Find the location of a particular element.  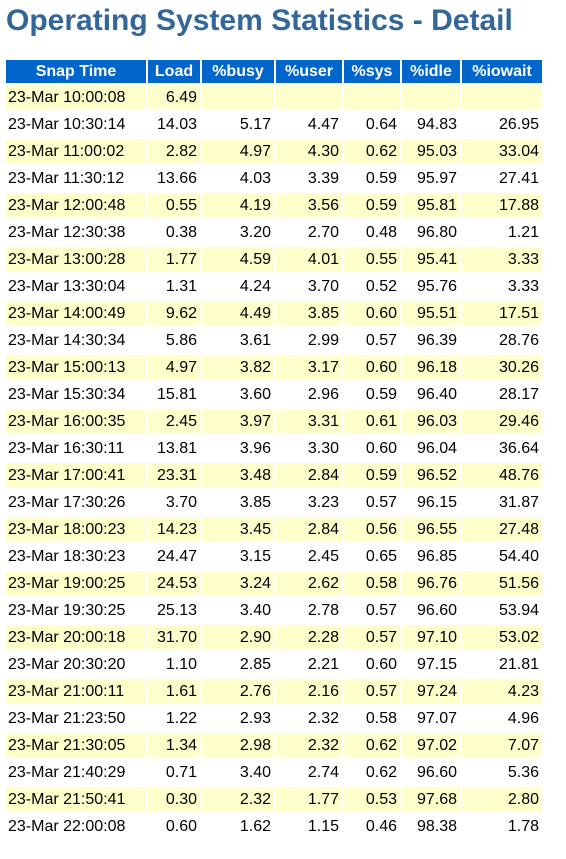

cell-snap-time: 23-Mar 22:00:08 is located at coordinates (76, 826).